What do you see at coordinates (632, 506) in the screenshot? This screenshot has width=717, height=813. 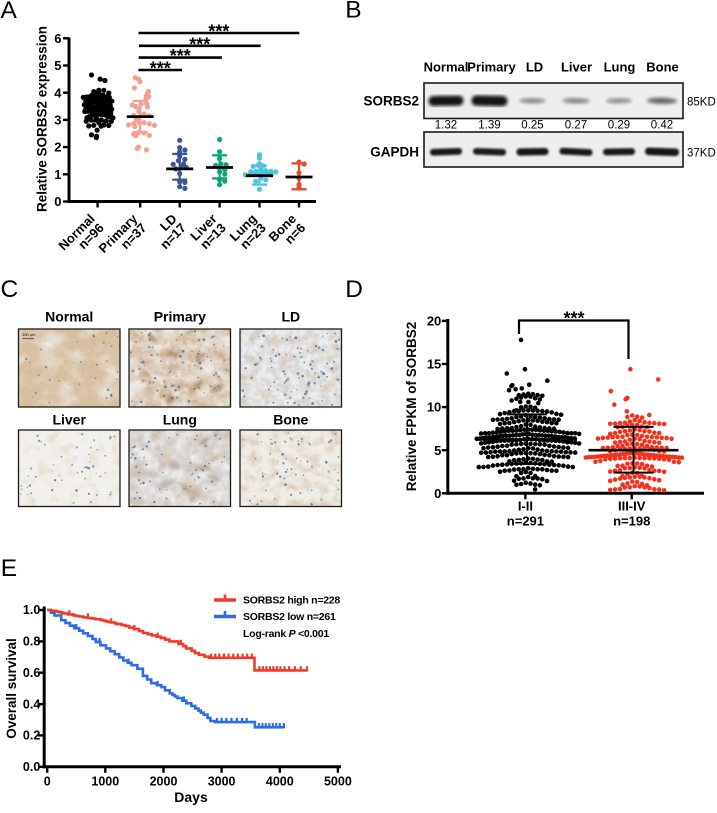 I see `svg-text: III-IV` at bounding box center [632, 506].